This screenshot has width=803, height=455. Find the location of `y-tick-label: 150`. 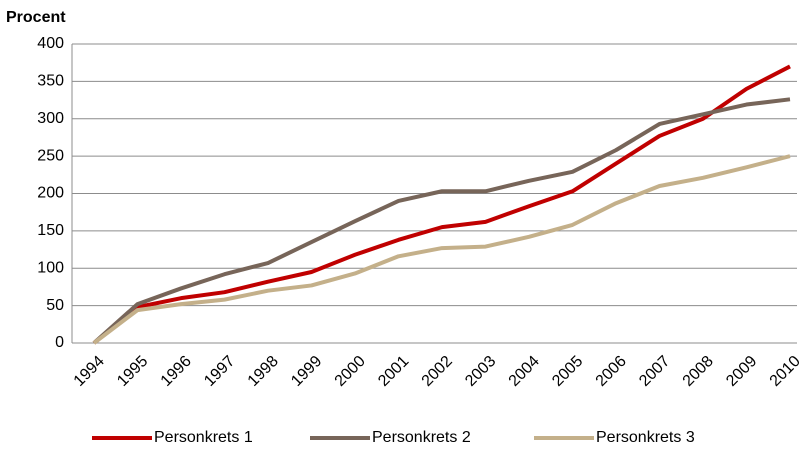

y-tick-label: 150 is located at coordinates (50, 230).